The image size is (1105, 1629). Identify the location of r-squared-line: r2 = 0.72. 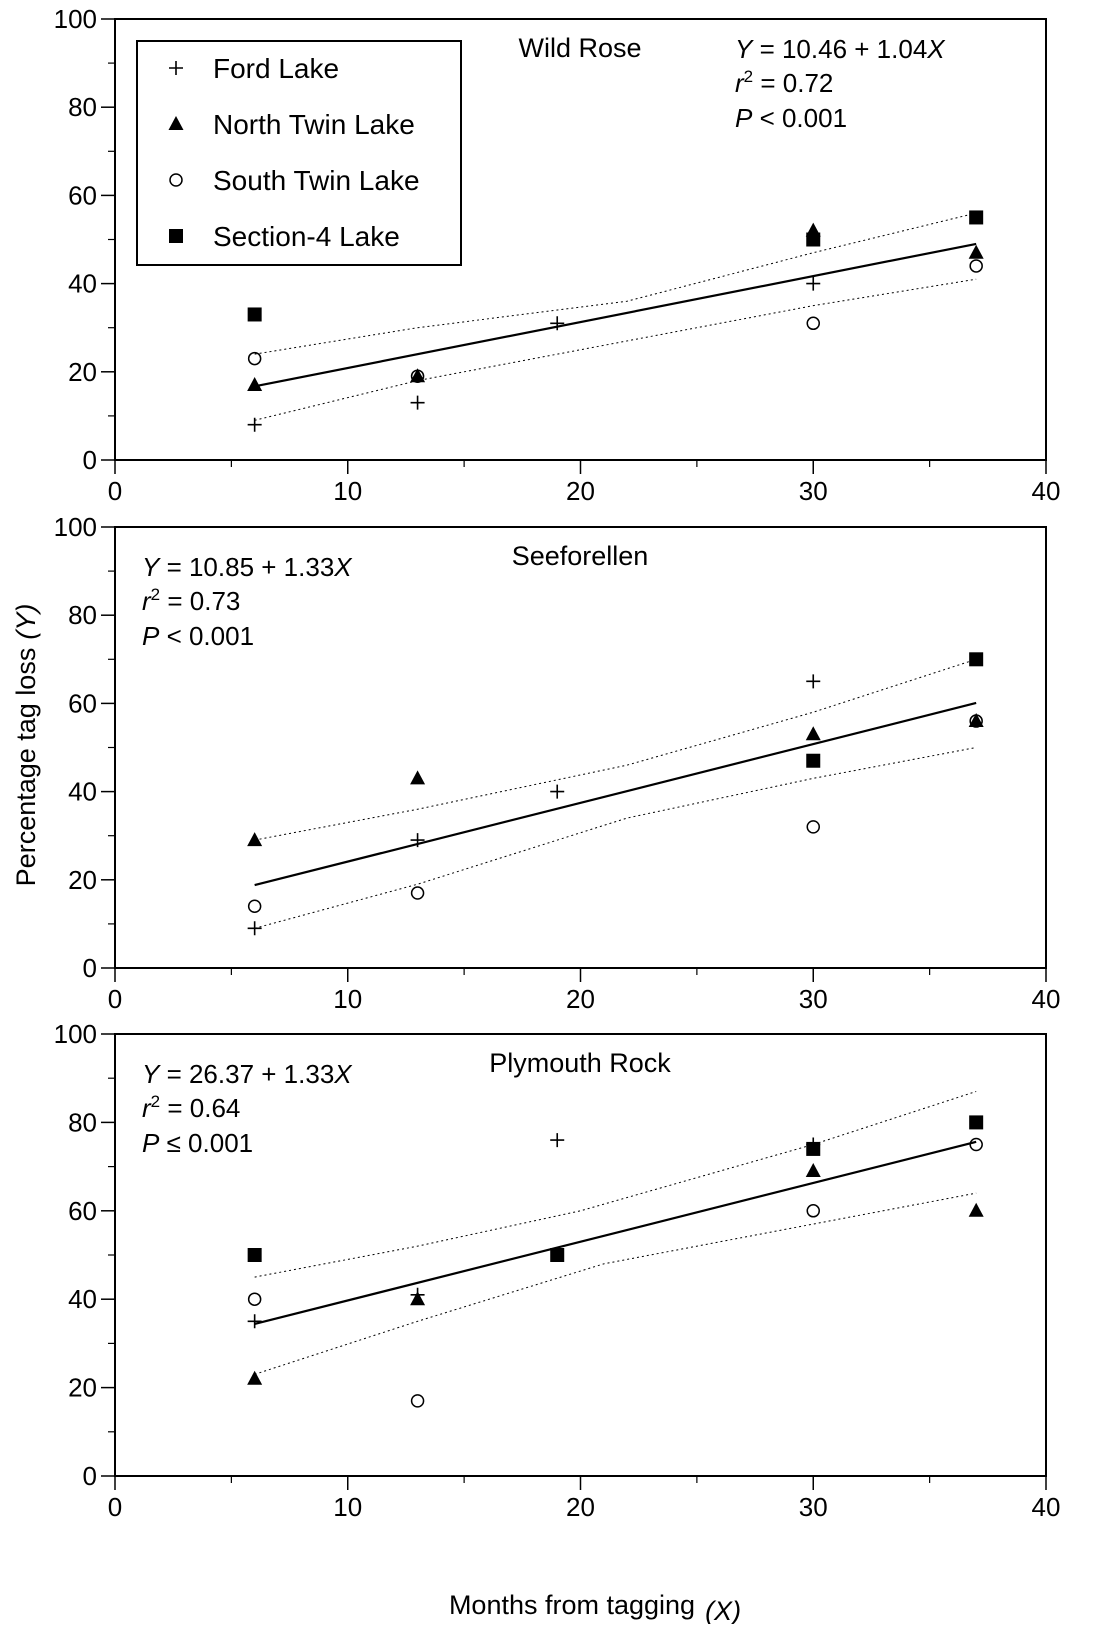
(784, 82).